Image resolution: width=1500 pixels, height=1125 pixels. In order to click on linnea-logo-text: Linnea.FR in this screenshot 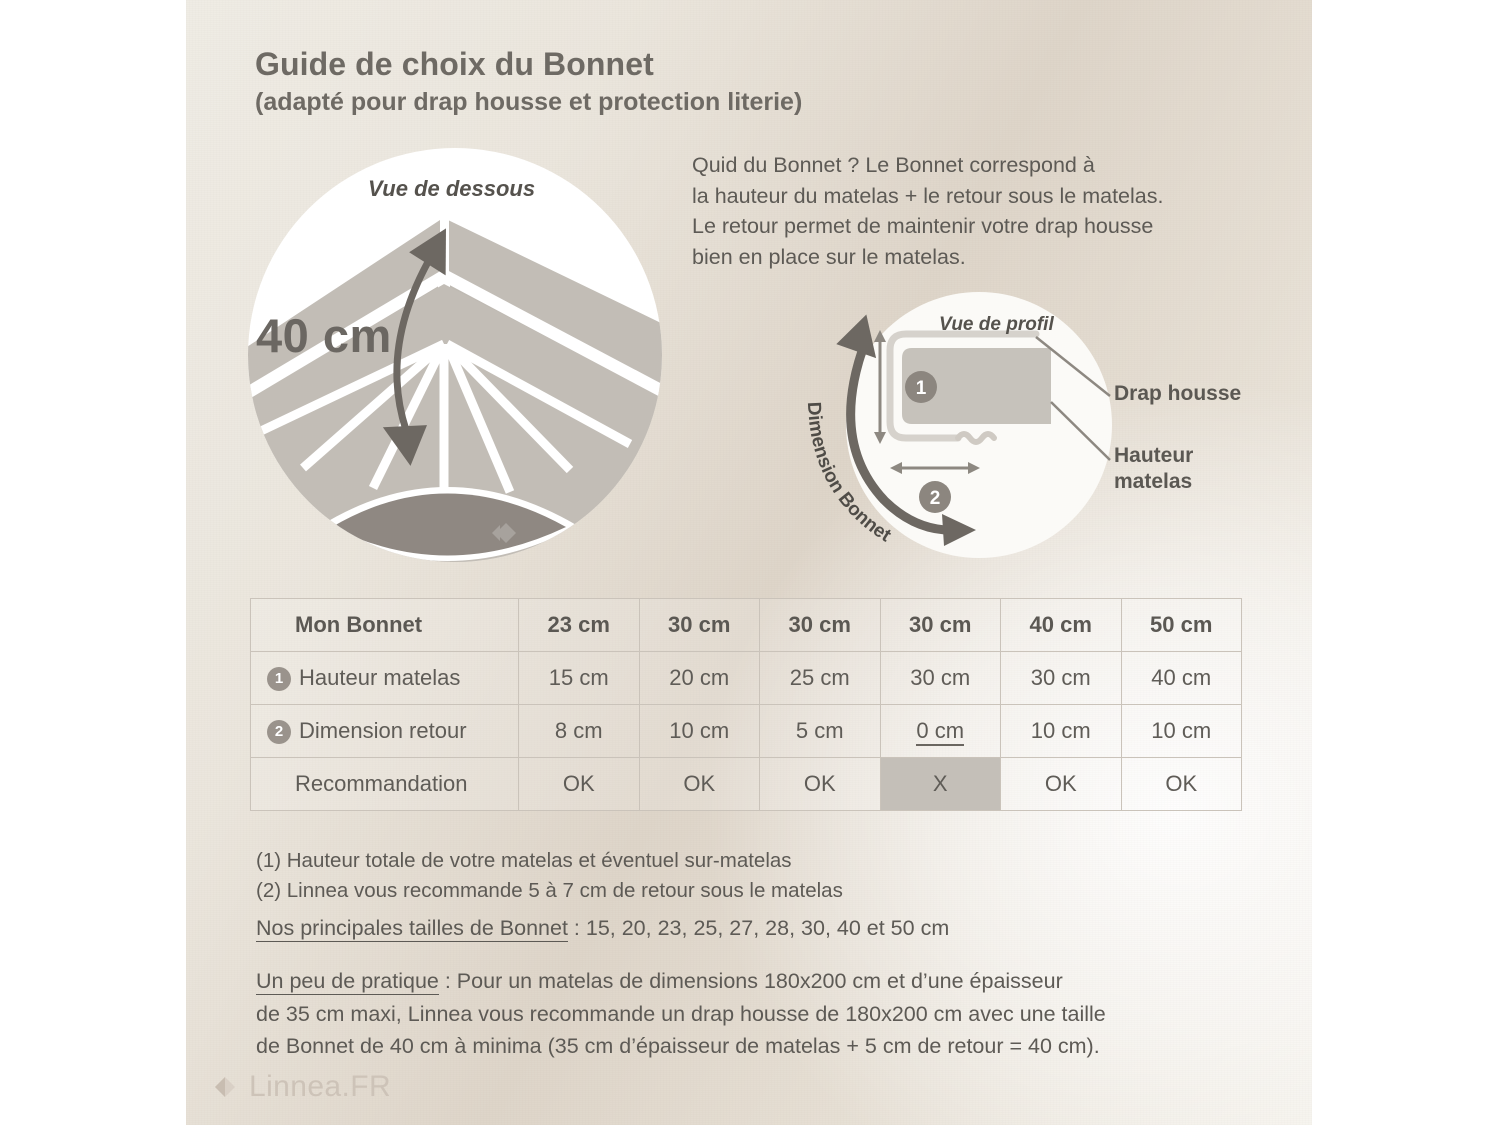, I will do `click(320, 1086)`.